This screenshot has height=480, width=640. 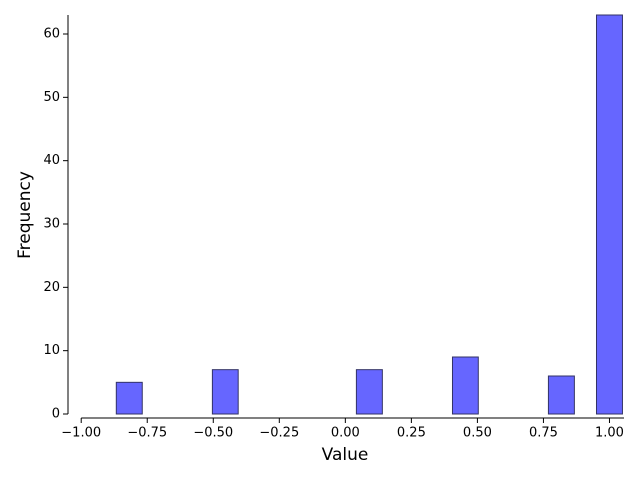 I want to click on y-tick-label: 40, so click(x=51, y=160).